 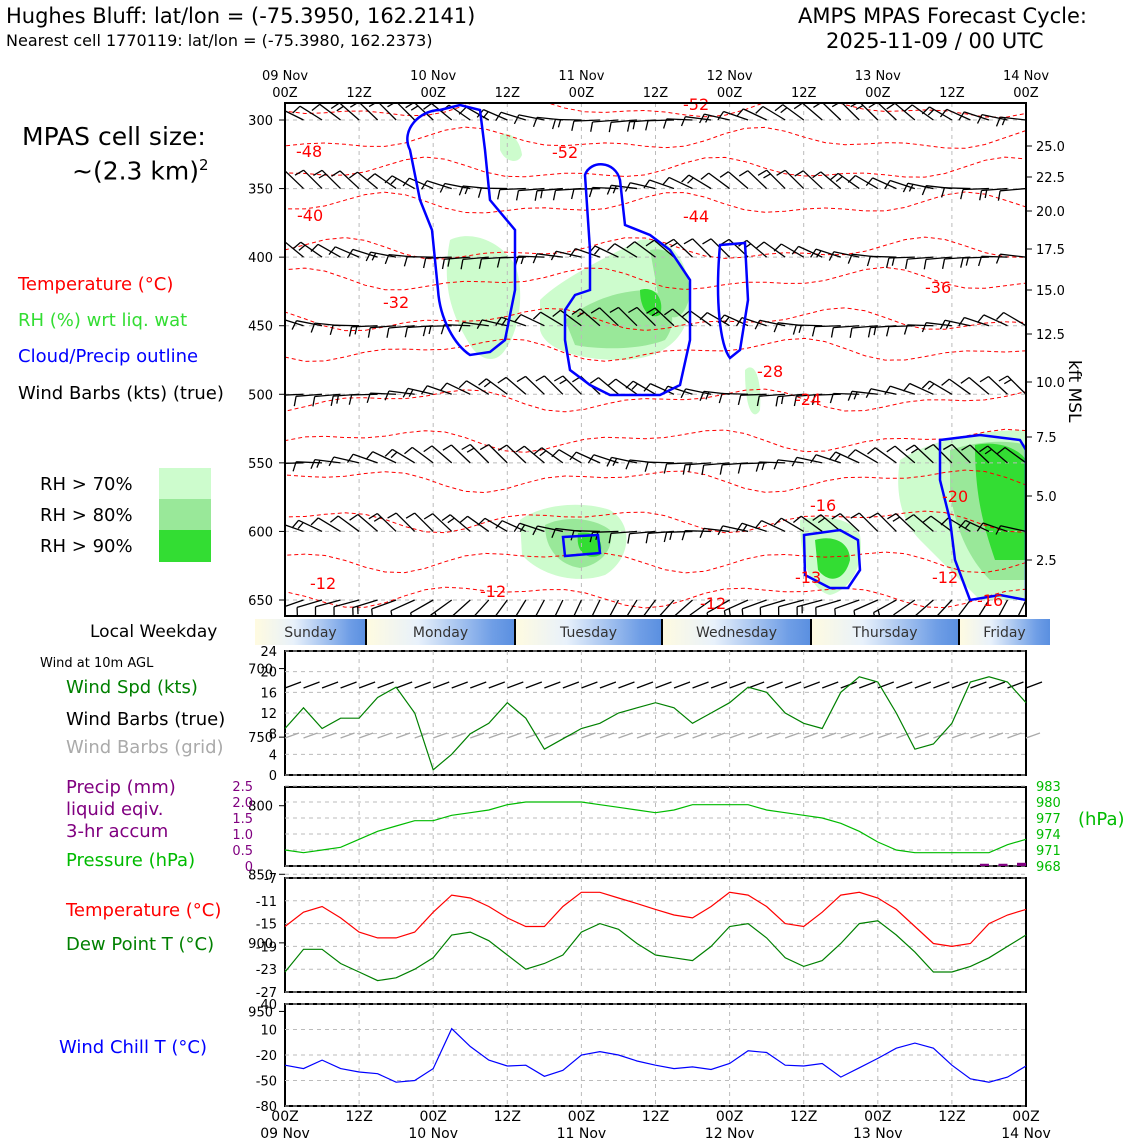 I want to click on rh70-region, so click(x=511, y=147).